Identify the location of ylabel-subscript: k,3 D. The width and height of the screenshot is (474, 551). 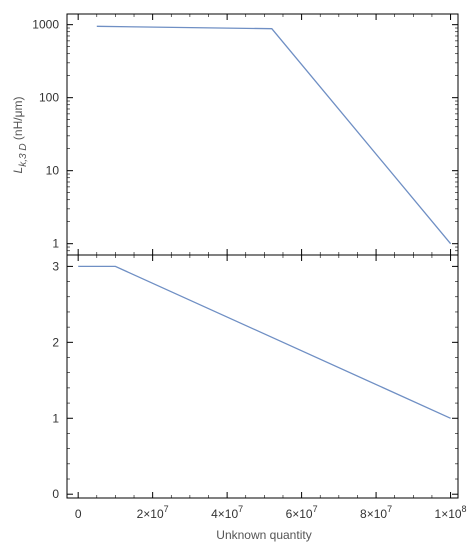
(23, 154).